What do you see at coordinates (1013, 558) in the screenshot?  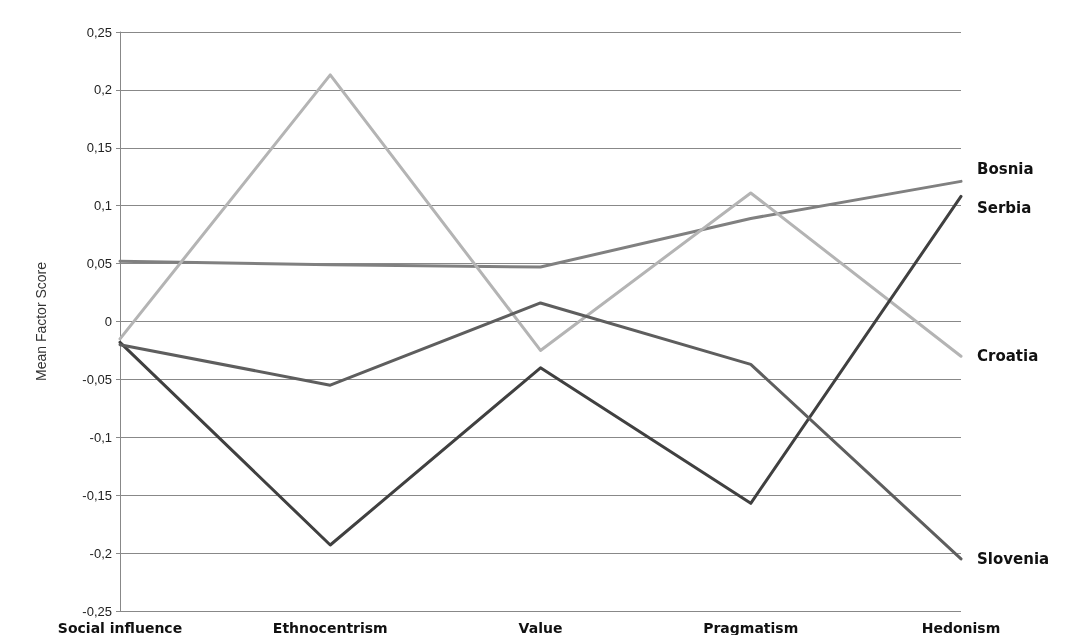 I see `series-label: Slovenia` at bounding box center [1013, 558].